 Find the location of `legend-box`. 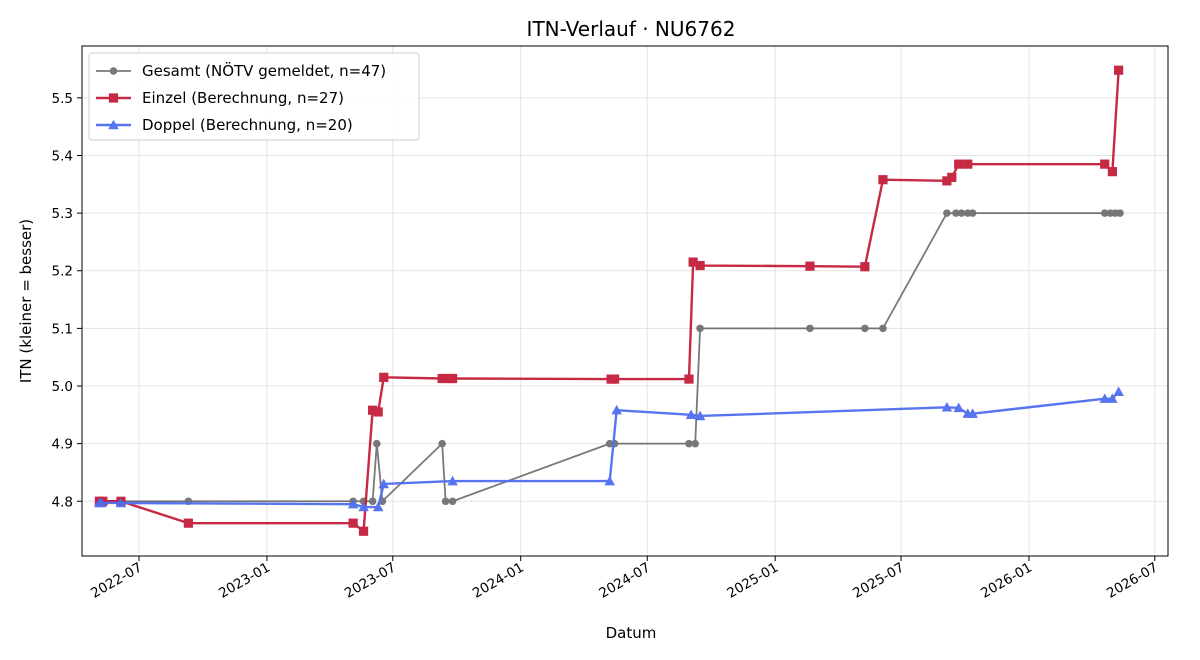

legend-box is located at coordinates (254, 96).